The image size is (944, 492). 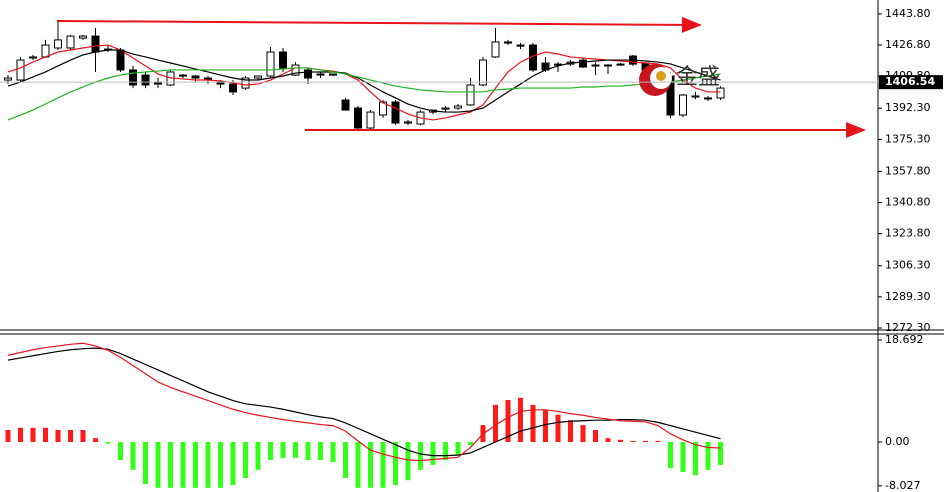 What do you see at coordinates (661, 76) in the screenshot?
I see `logo-dot` at bounding box center [661, 76].